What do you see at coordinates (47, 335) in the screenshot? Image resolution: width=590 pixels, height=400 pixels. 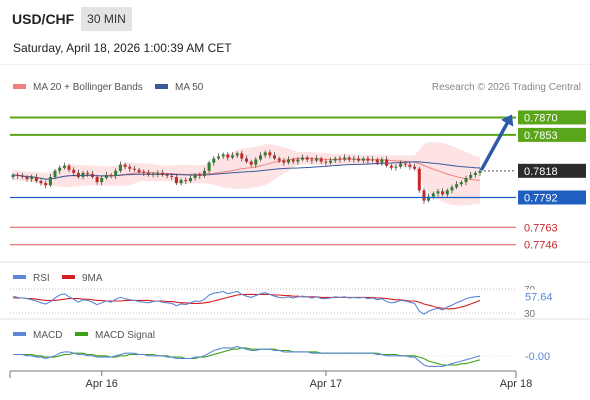 I see `macd-legend-label: MACD` at bounding box center [47, 335].